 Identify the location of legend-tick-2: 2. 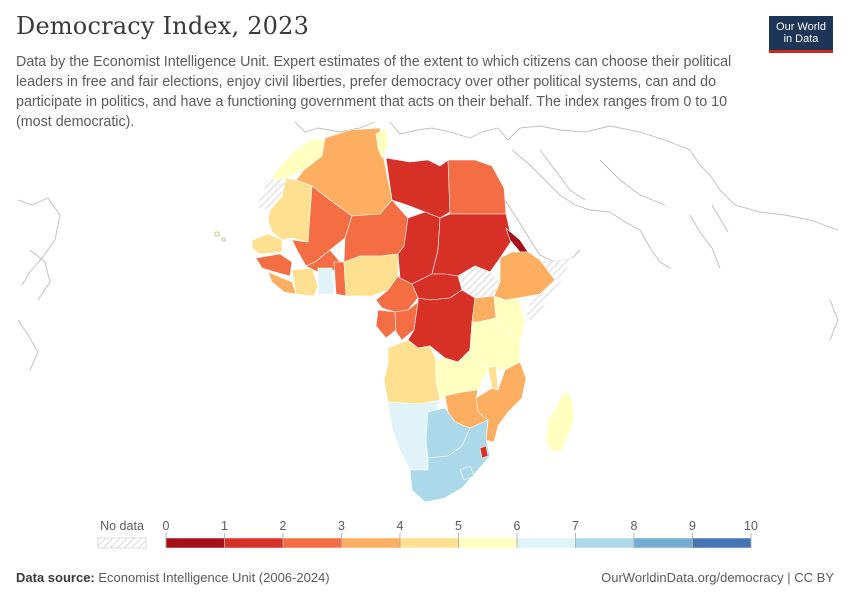
(283, 526).